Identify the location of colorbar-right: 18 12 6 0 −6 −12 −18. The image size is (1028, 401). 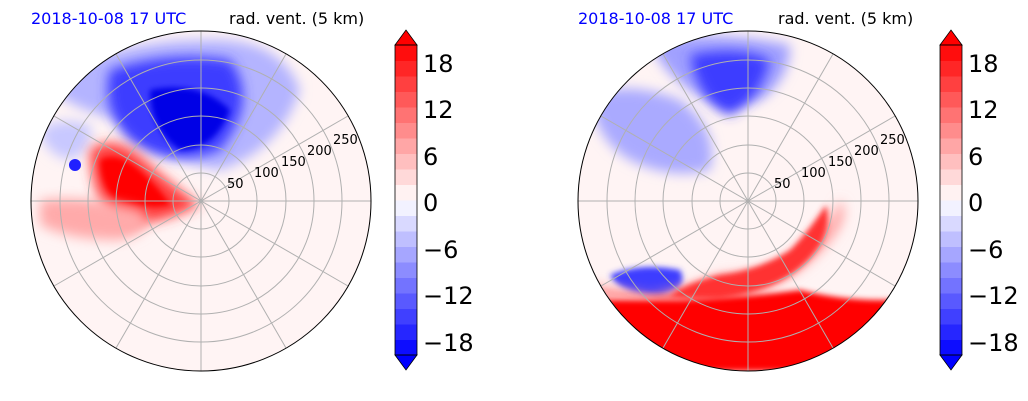
(979, 200).